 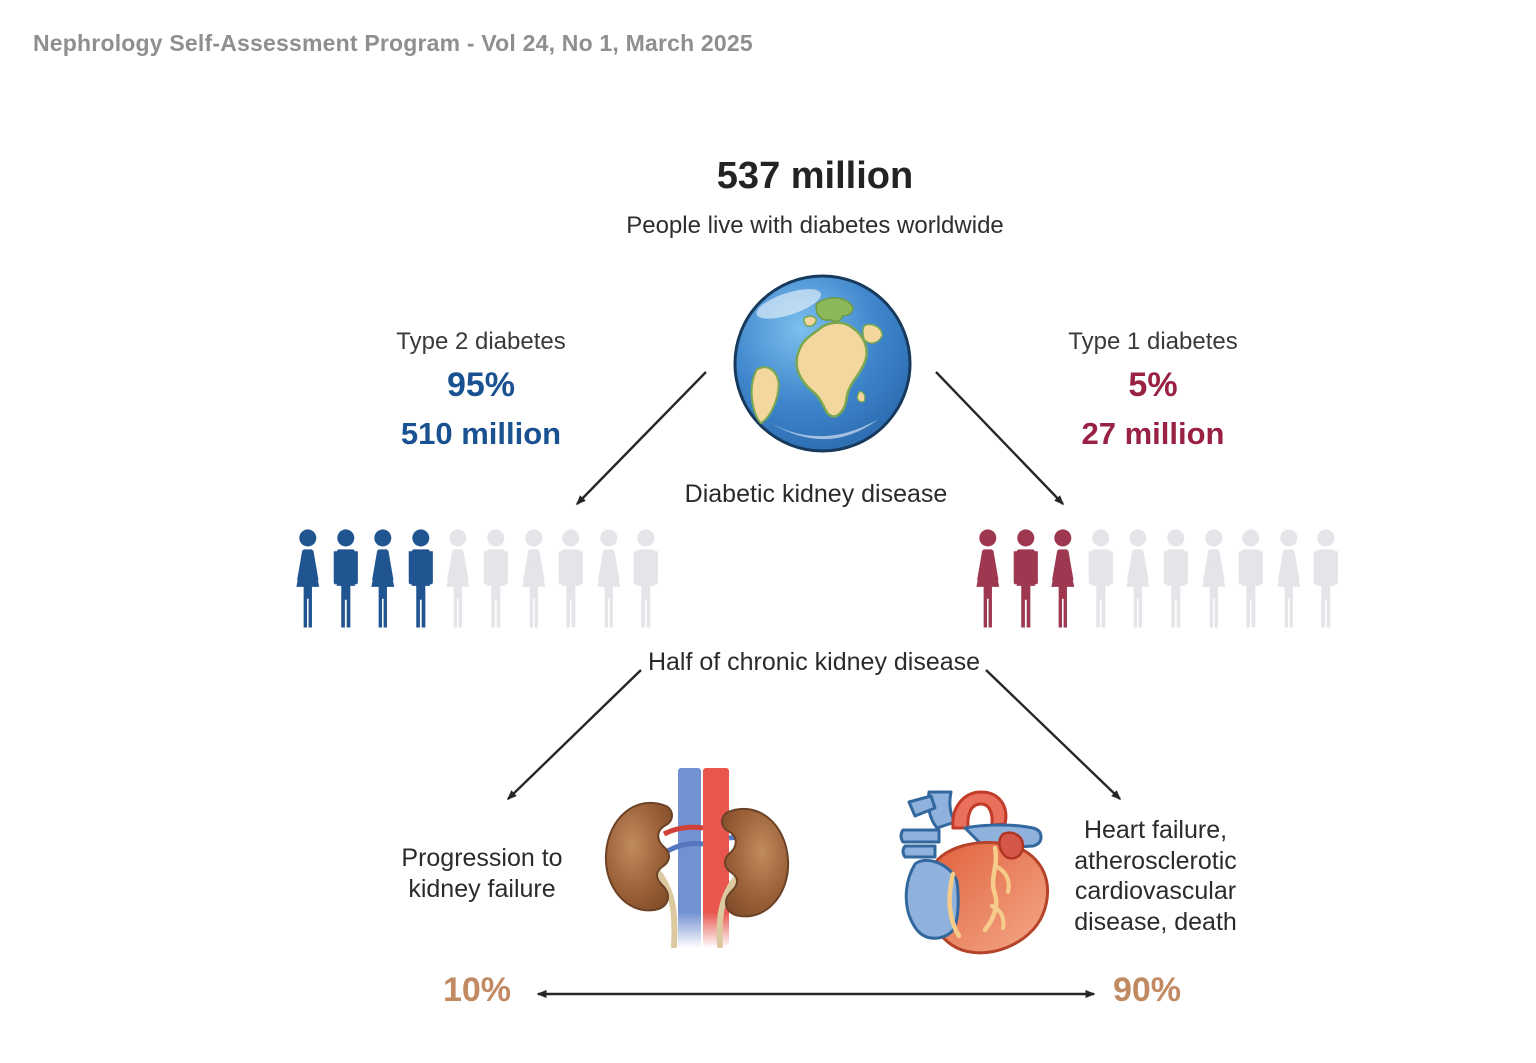 What do you see at coordinates (1157, 579) in the screenshot?
I see `type1-people-row` at bounding box center [1157, 579].